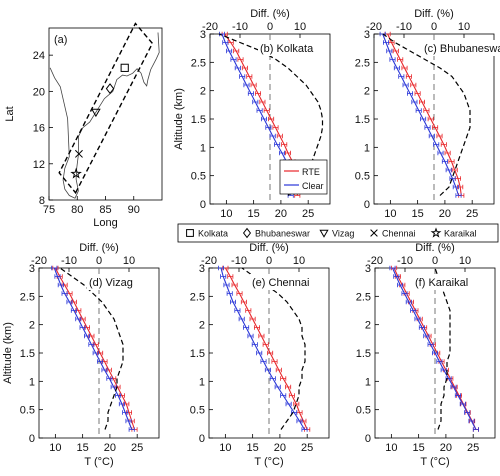 The image size is (500, 476). I want to click on series-line-diff, so click(273, 348).